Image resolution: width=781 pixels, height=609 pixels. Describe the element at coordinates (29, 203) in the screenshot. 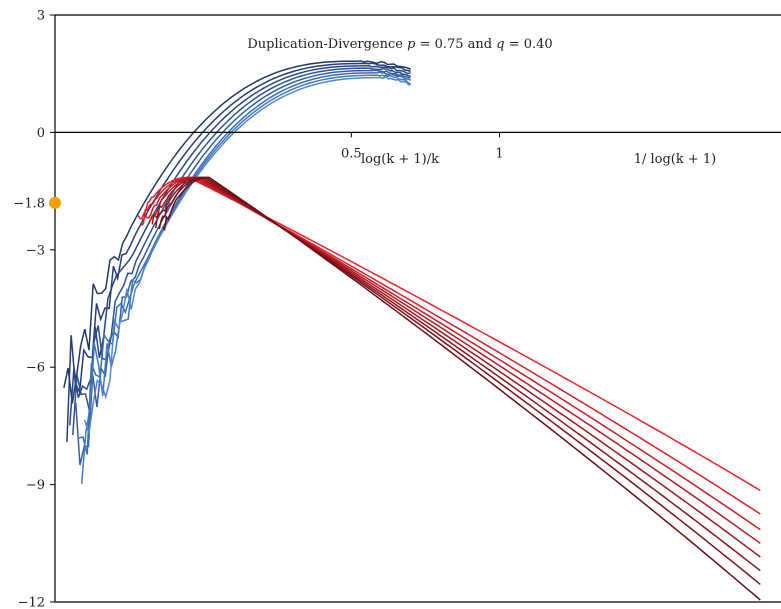

I see `y-tick-label-2: −1.8` at that location.